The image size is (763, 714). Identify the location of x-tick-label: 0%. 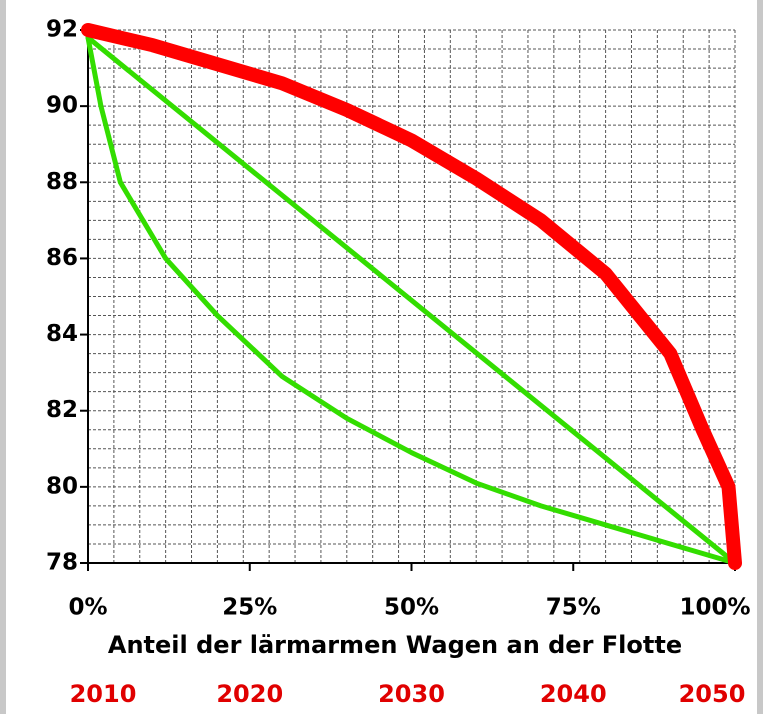
(87, 608).